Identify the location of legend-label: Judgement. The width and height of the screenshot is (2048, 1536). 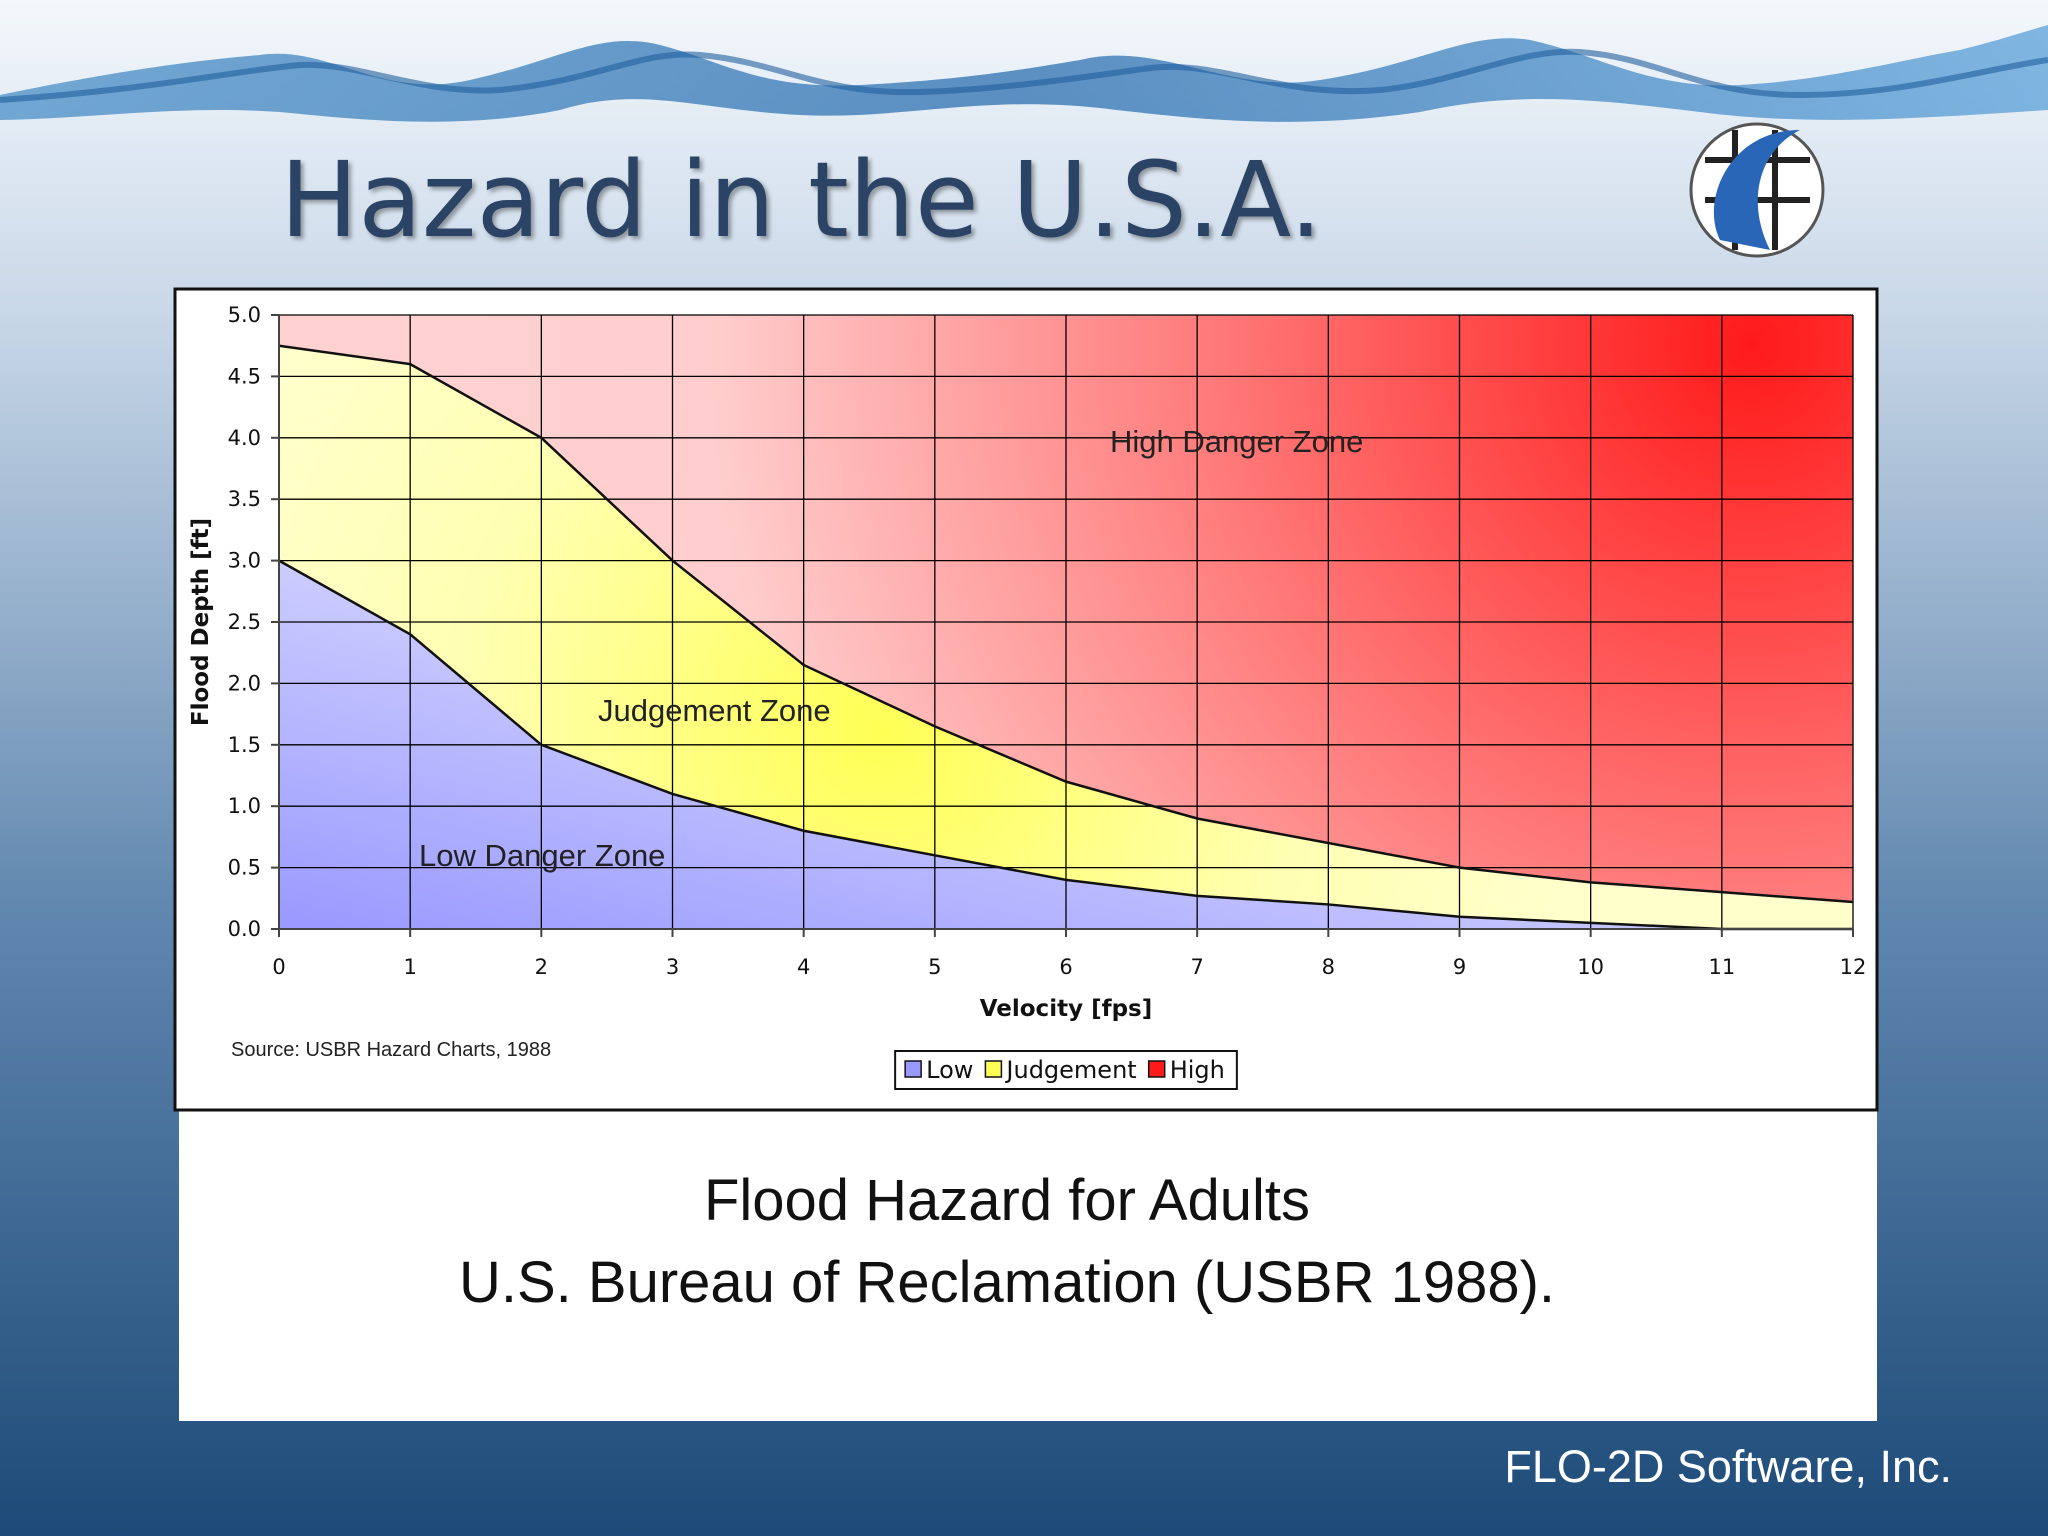
(1070, 1070).